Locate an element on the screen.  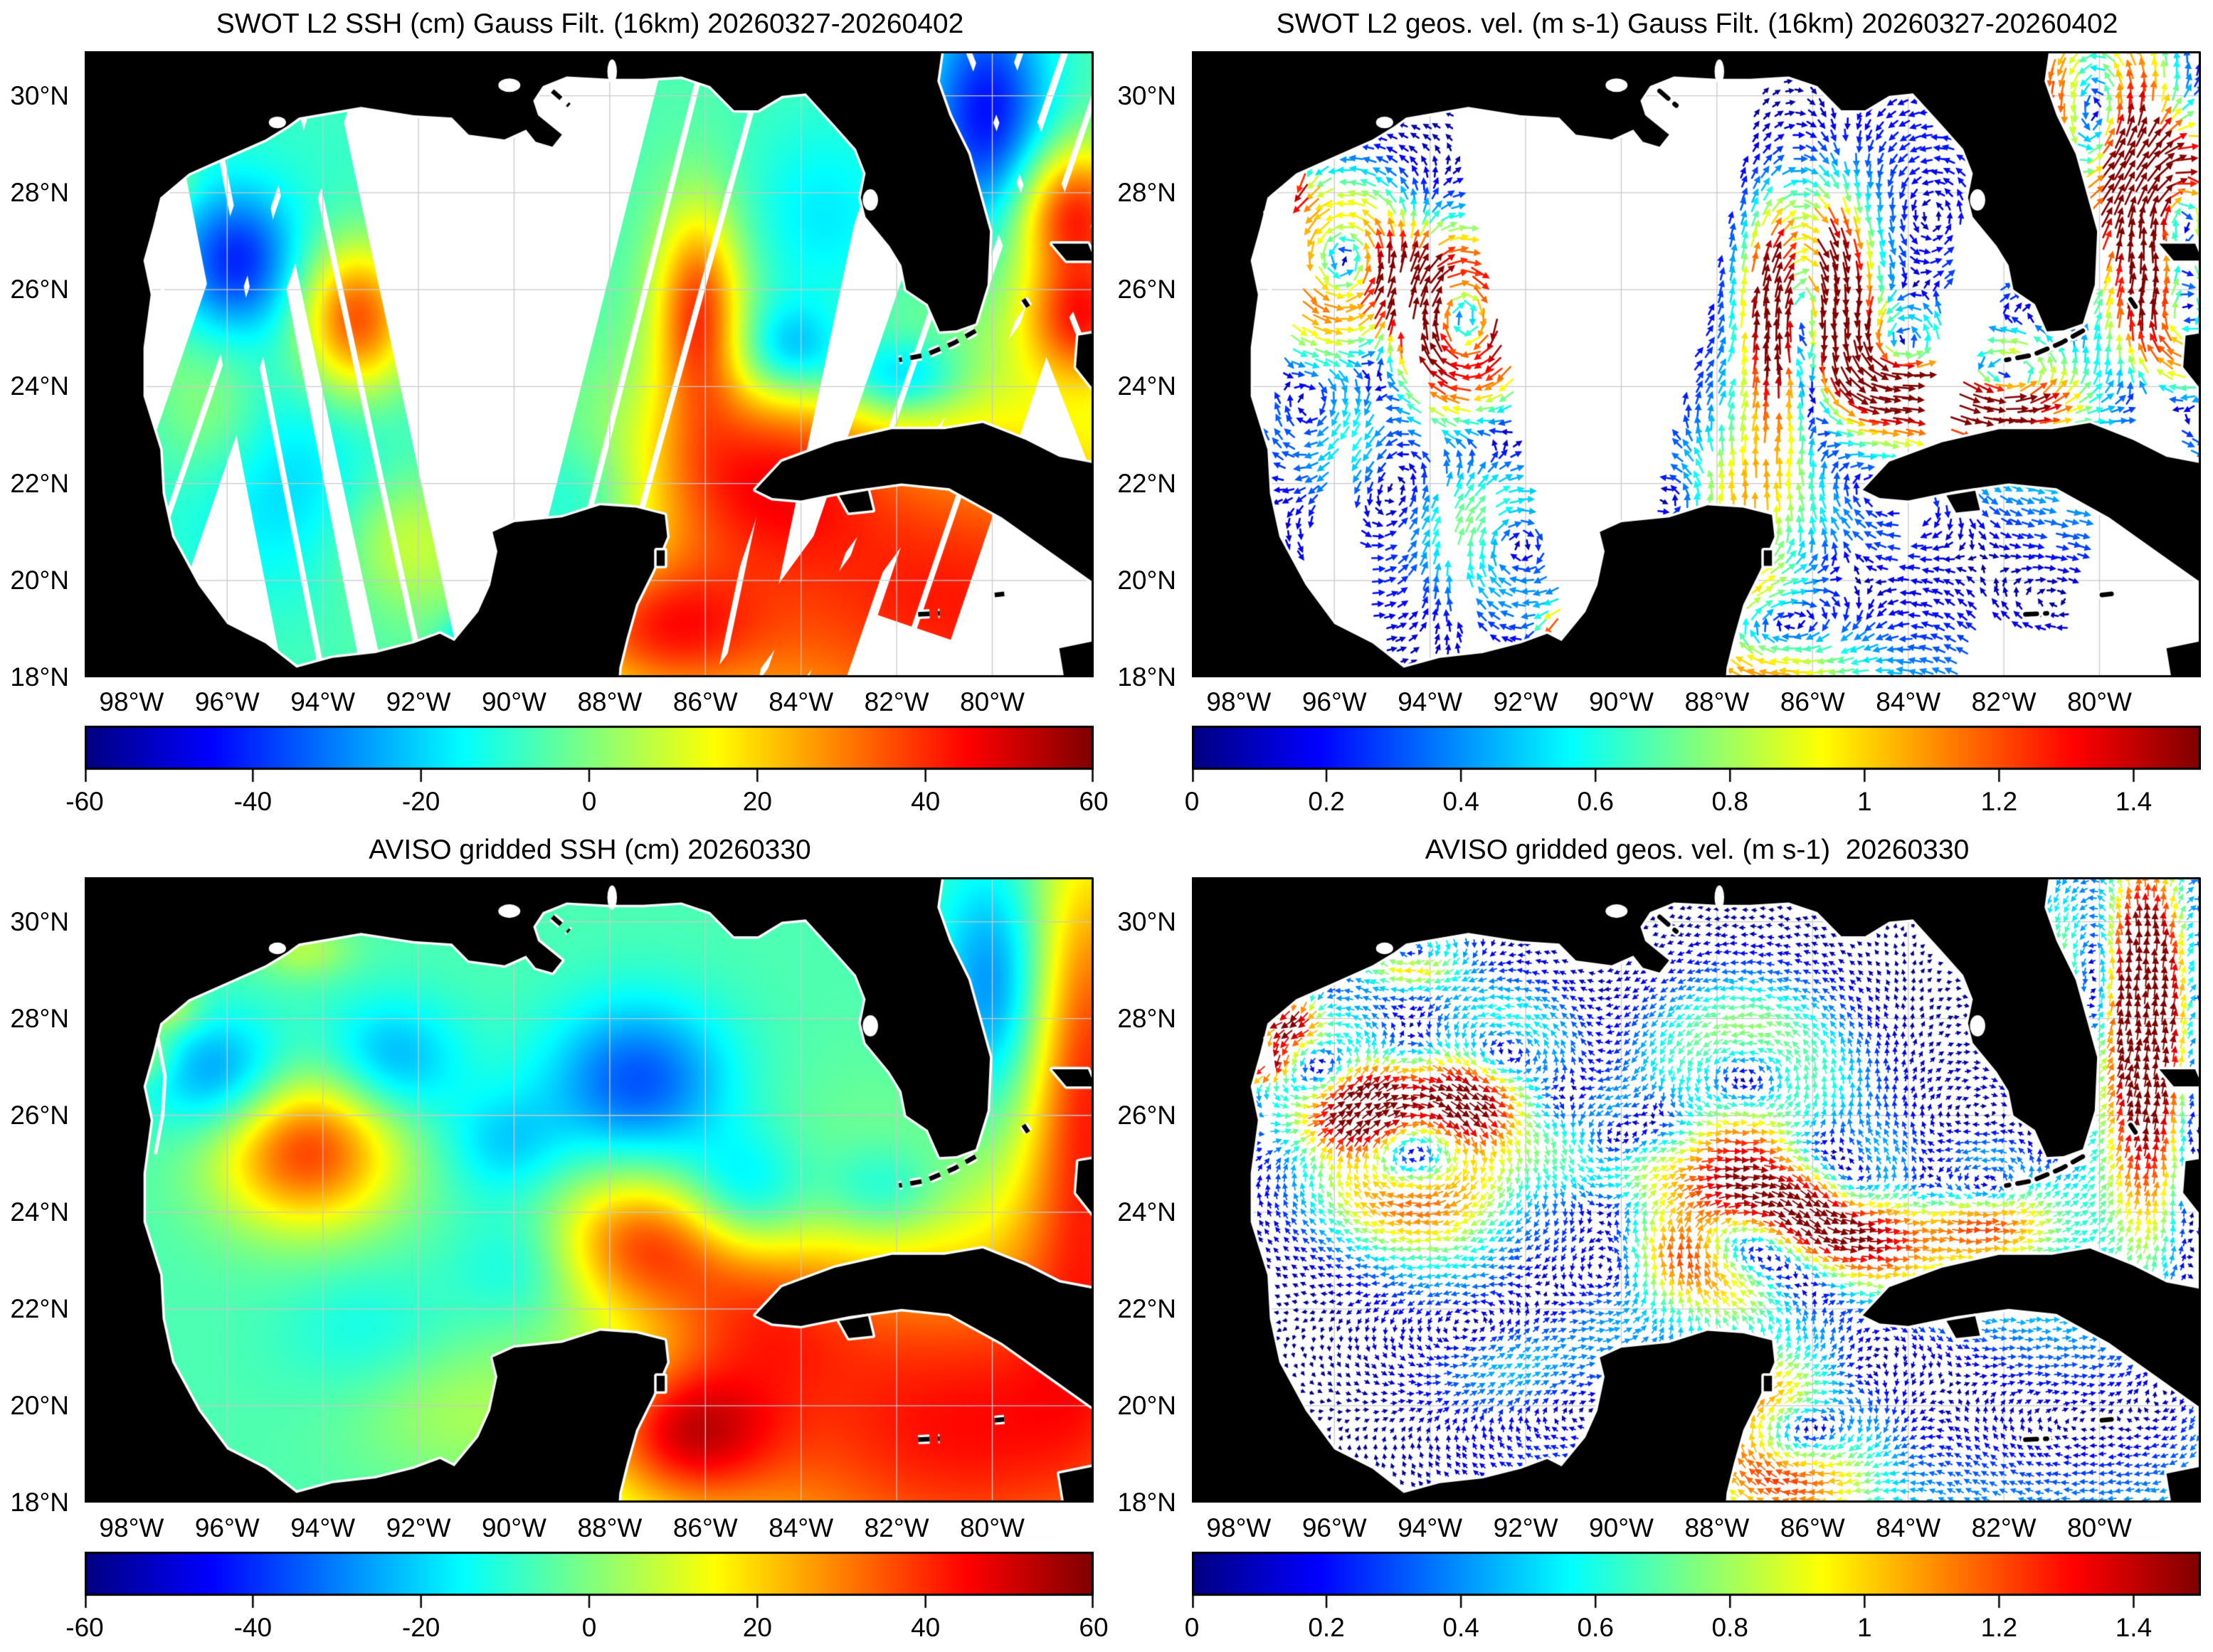
swot-vel-colorbar-canvas is located at coordinates (1696, 755).